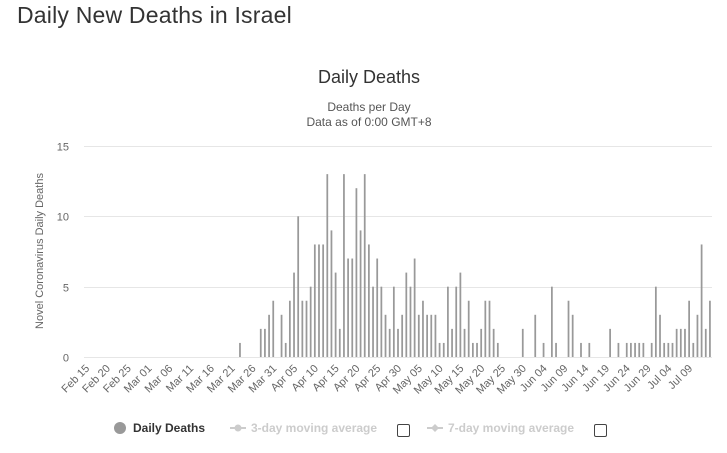  I want to click on legend-symbol-circle, so click(120, 428).